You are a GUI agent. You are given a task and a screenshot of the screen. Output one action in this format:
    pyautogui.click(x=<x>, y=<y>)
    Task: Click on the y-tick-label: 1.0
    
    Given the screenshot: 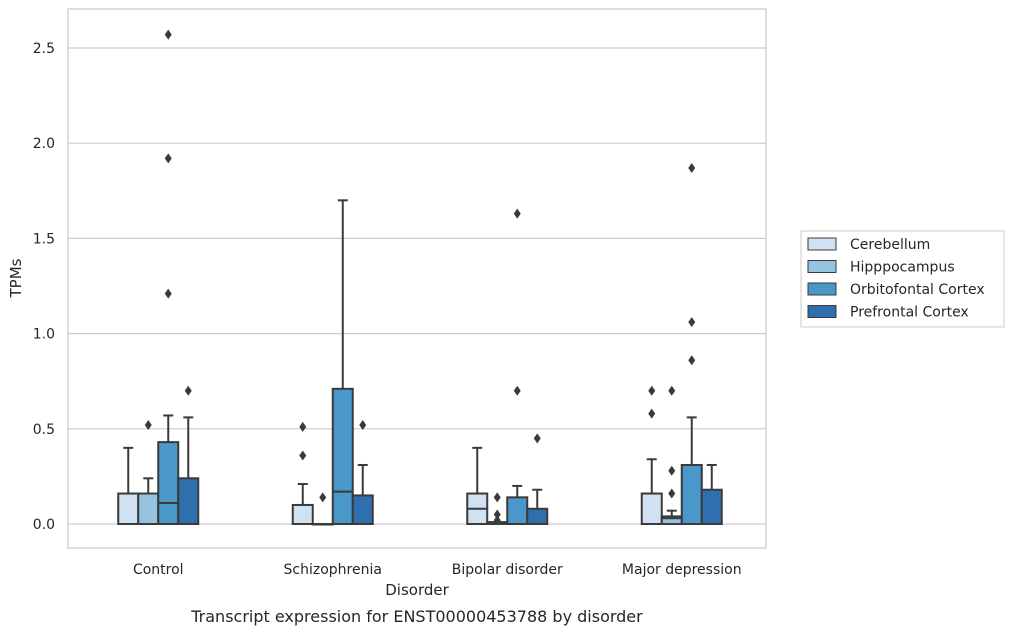 What is the action you would take?
    pyautogui.click(x=44, y=335)
    